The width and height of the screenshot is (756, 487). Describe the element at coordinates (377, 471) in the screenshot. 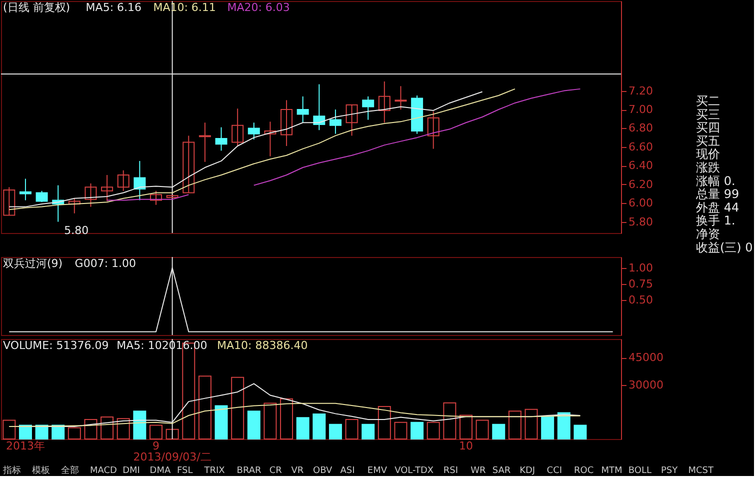

I see `text: EMV` at that location.